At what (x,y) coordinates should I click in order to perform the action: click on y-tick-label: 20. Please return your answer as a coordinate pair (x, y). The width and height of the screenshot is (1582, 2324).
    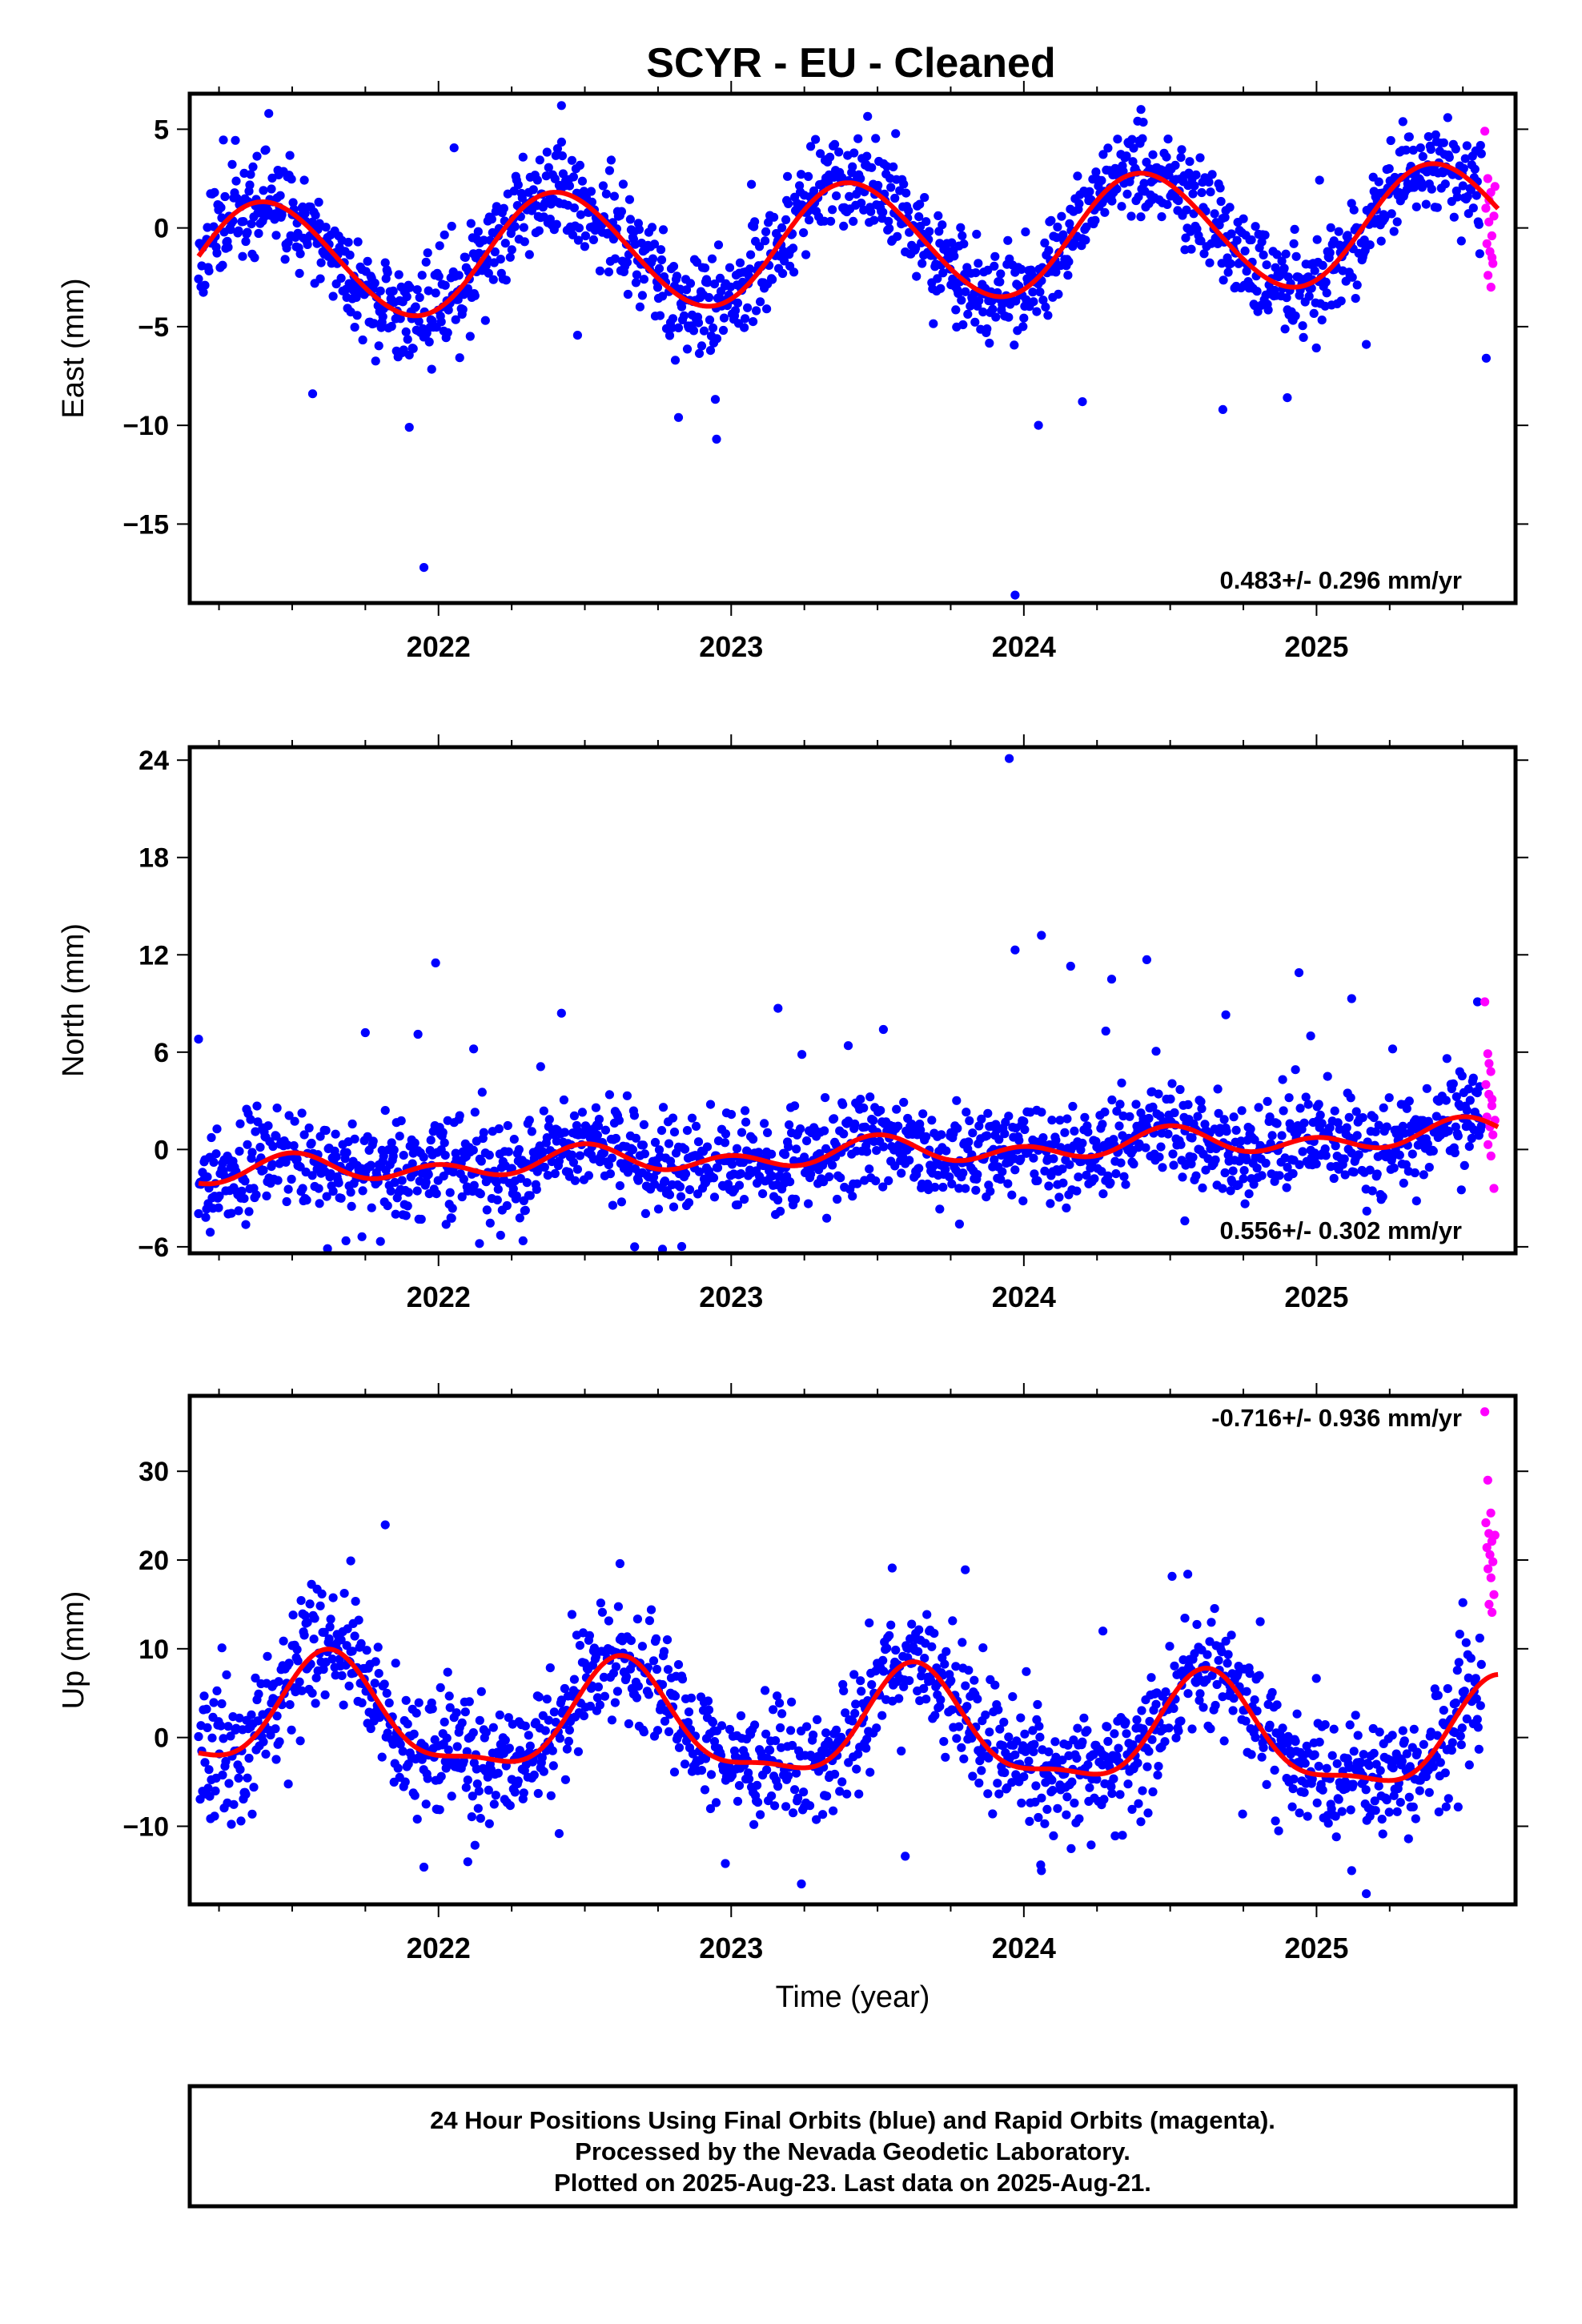
    Looking at the image, I should click on (154, 1561).